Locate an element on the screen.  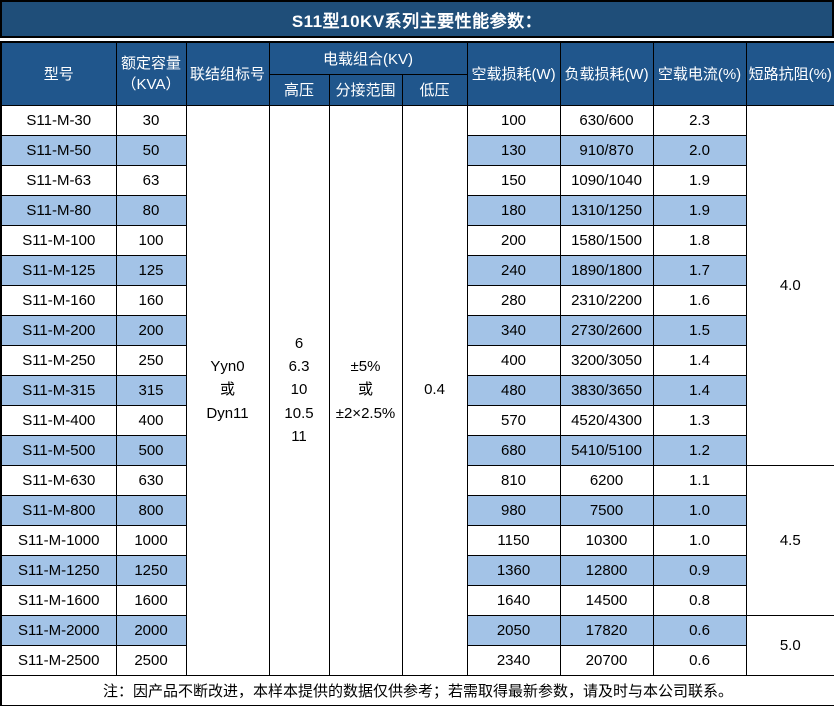
load-loss-cell: 3200/3050 is located at coordinates (606, 360).